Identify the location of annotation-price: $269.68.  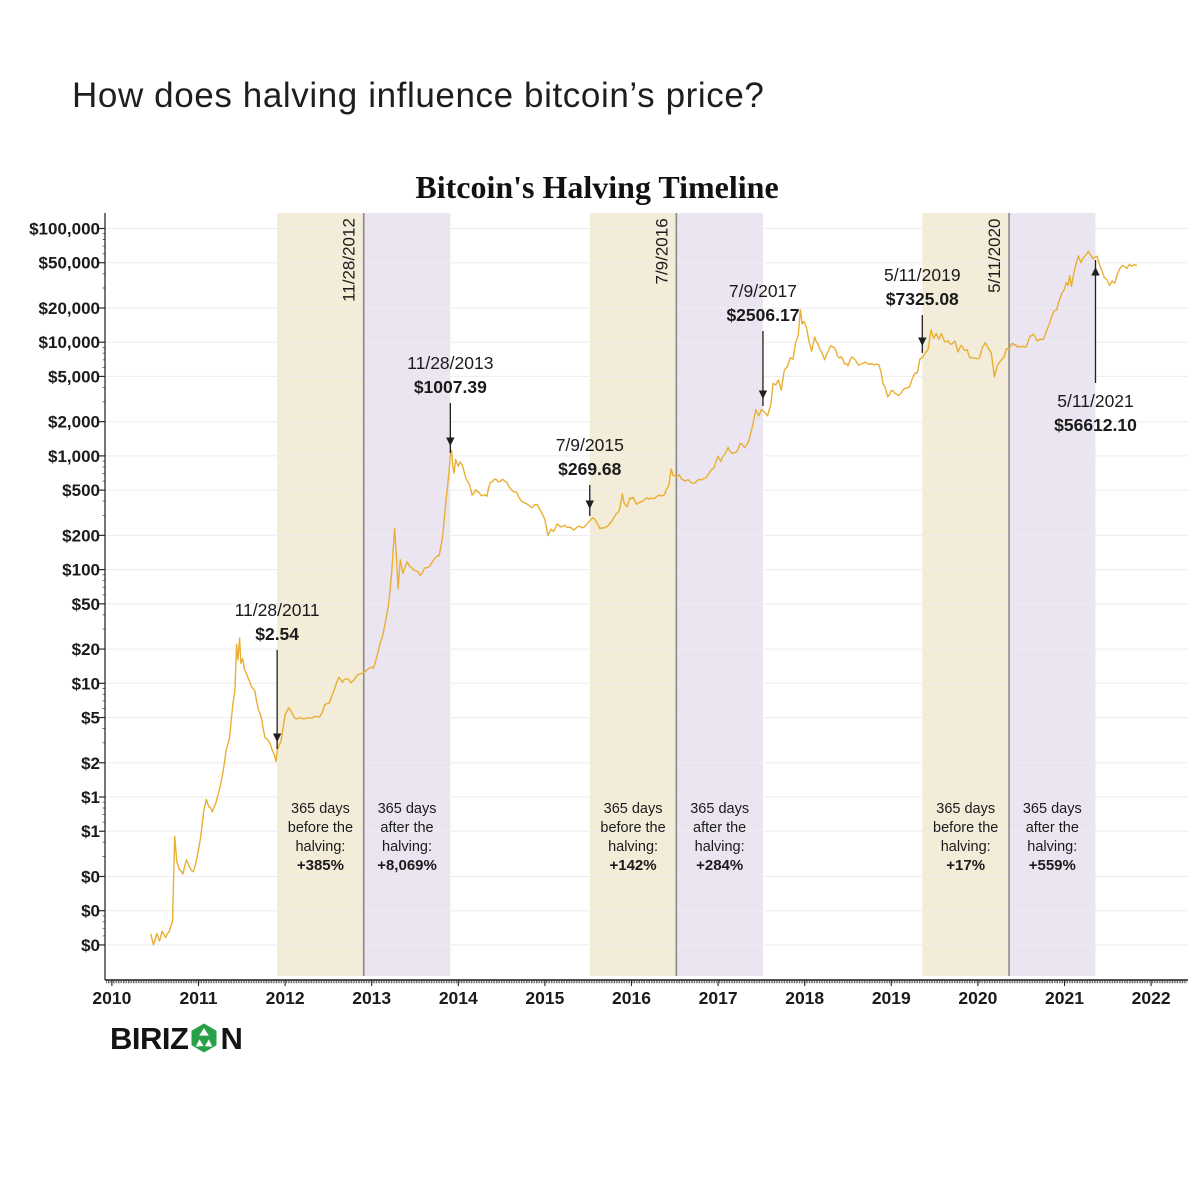
(590, 469).